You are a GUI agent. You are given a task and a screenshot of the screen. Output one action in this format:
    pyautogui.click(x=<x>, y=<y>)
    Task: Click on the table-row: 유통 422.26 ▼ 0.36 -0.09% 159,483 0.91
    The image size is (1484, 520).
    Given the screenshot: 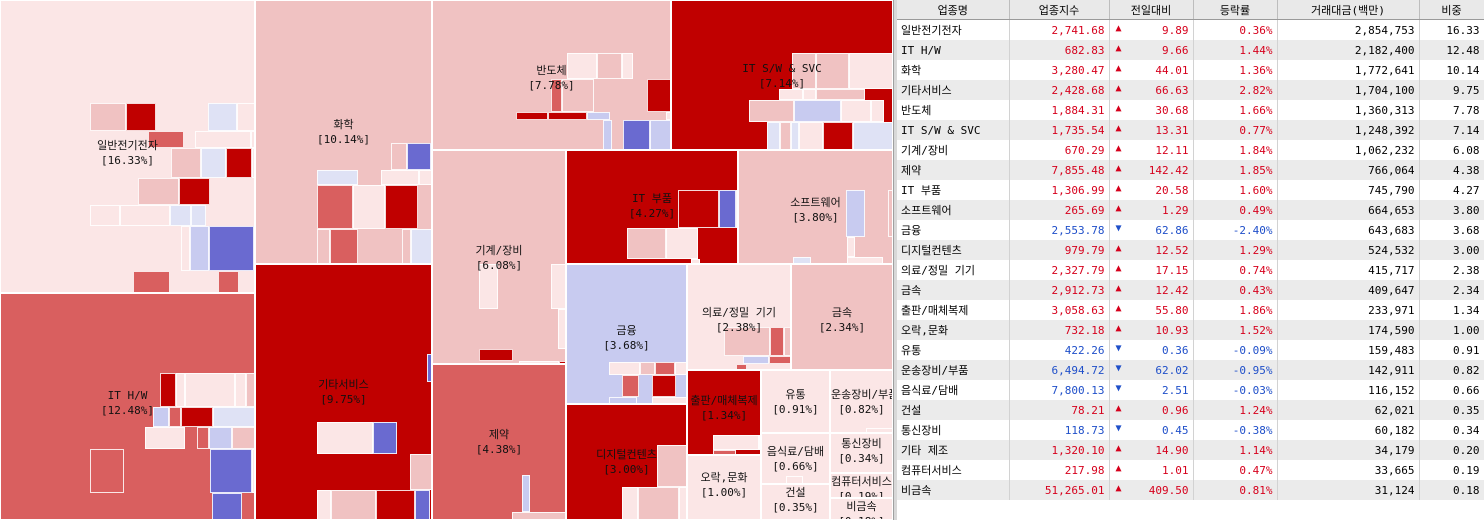 What is the action you would take?
    pyautogui.click(x=1190, y=350)
    